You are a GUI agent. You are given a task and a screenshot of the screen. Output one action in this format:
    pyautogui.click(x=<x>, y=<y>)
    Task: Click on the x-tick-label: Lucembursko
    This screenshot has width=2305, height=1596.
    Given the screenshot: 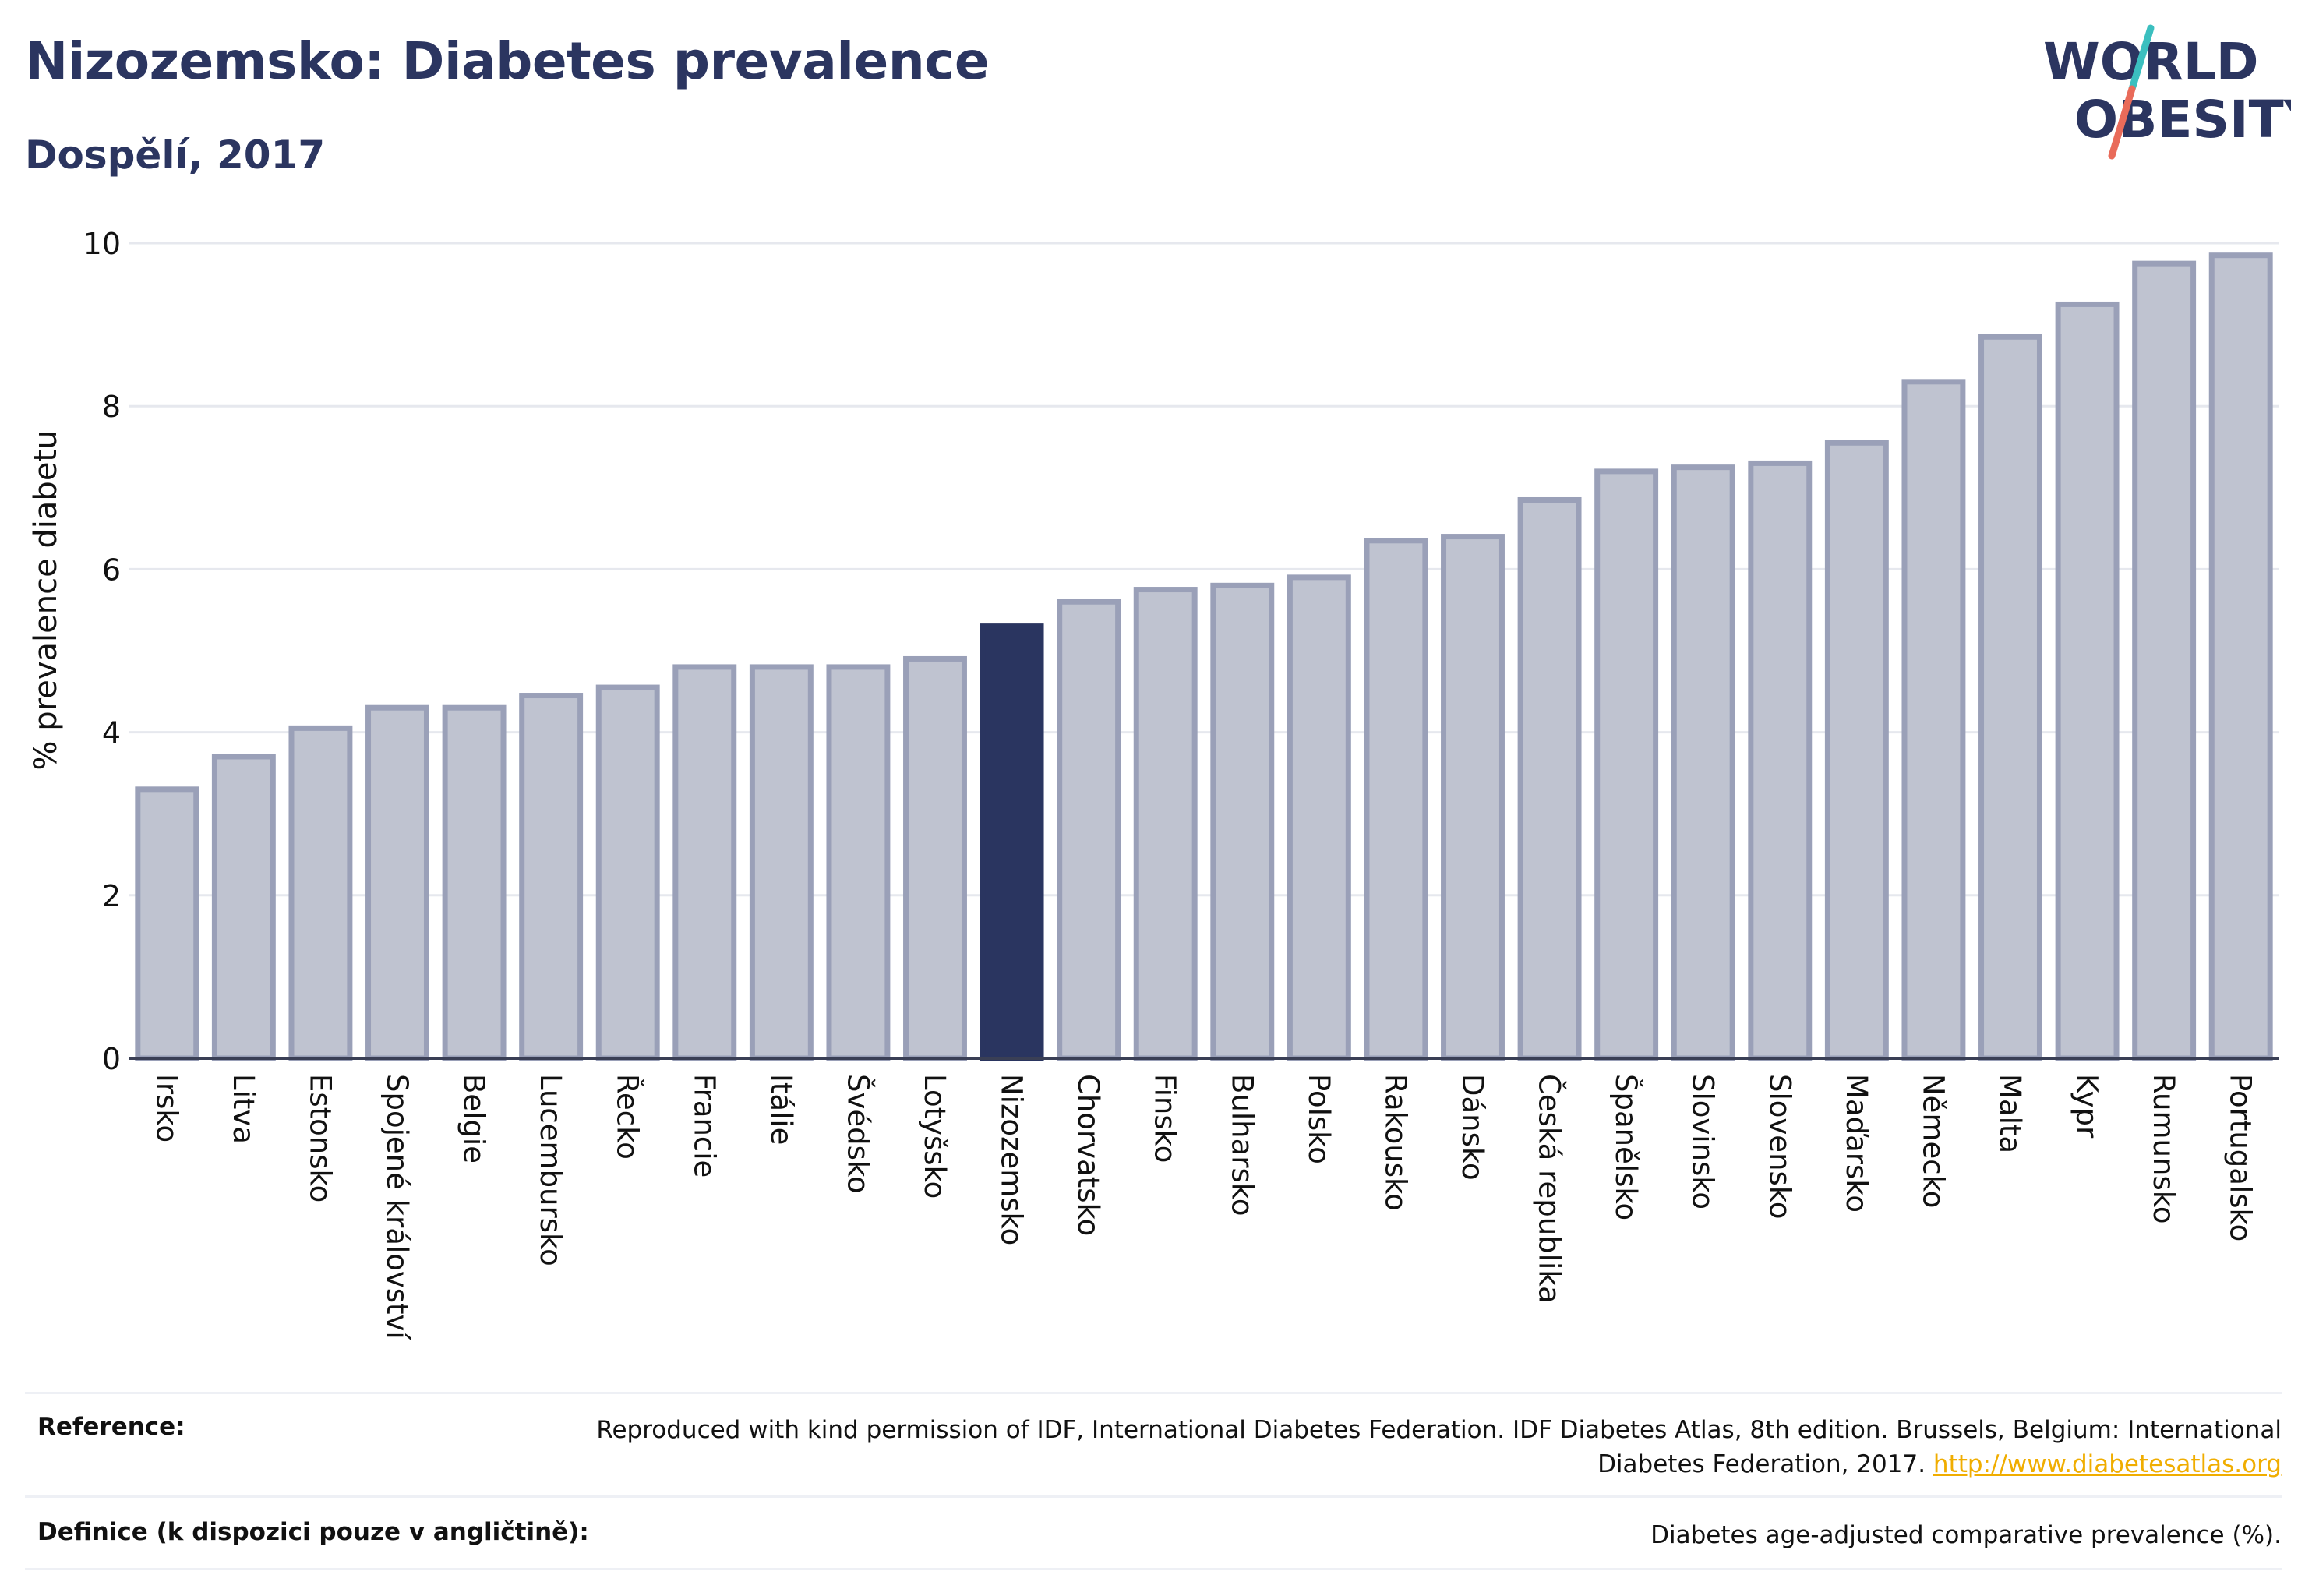 What is the action you would take?
    pyautogui.click(x=550, y=1170)
    